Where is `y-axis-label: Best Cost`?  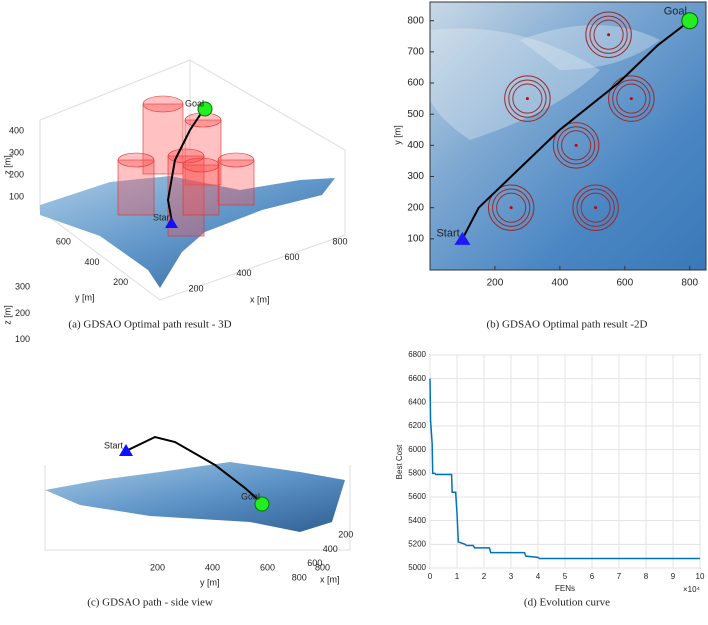 y-axis-label: Best Cost is located at coordinates (399, 461).